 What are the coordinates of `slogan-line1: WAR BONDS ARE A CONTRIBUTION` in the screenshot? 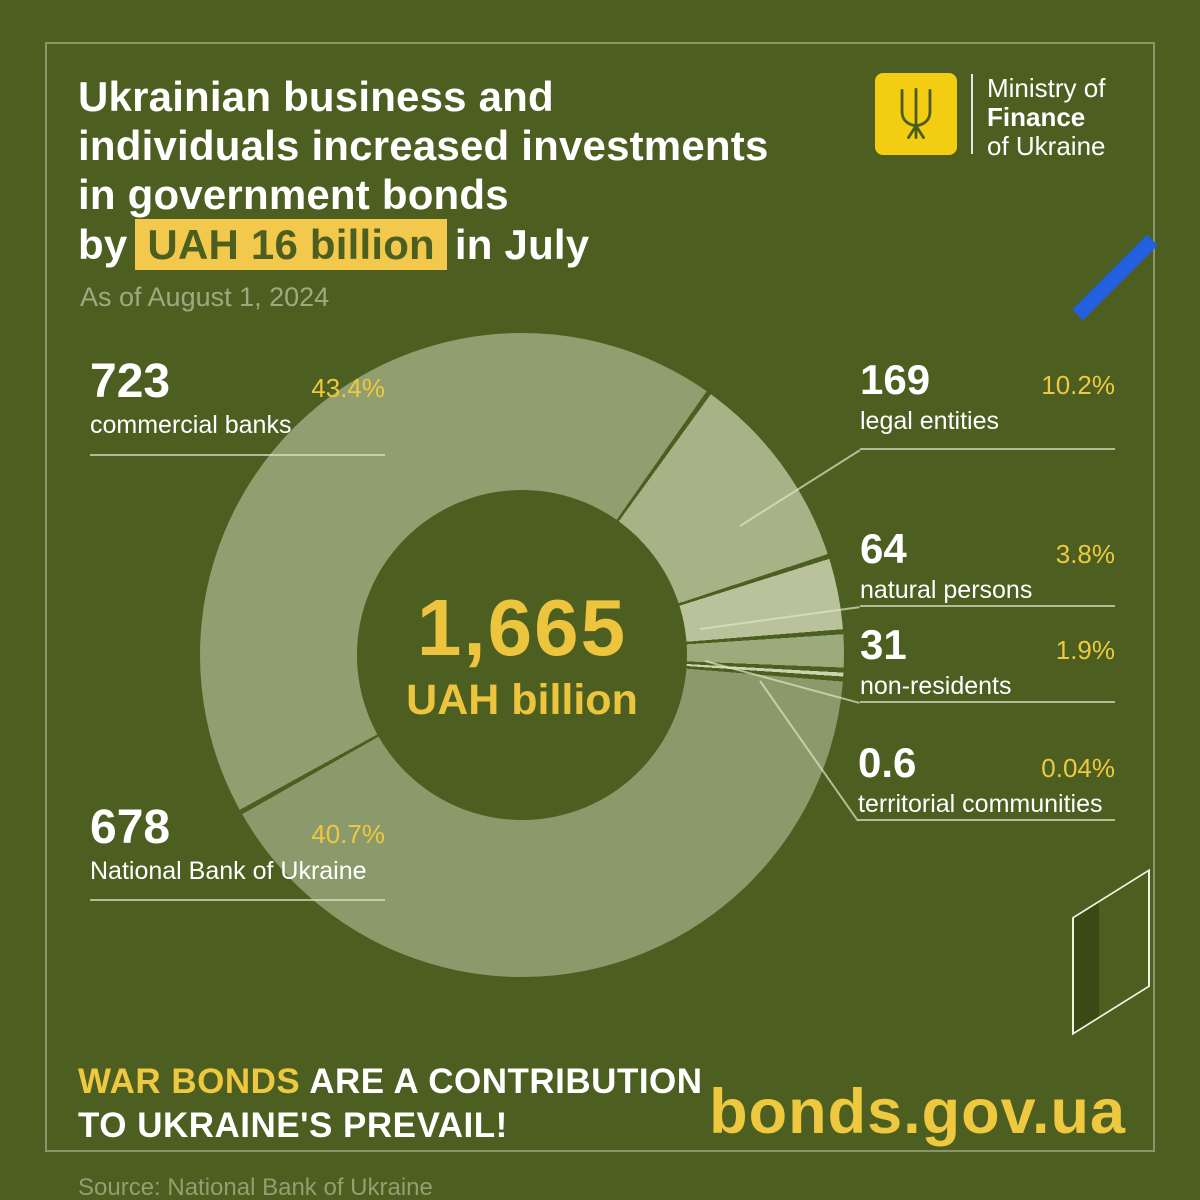 It's located at (390, 1082).